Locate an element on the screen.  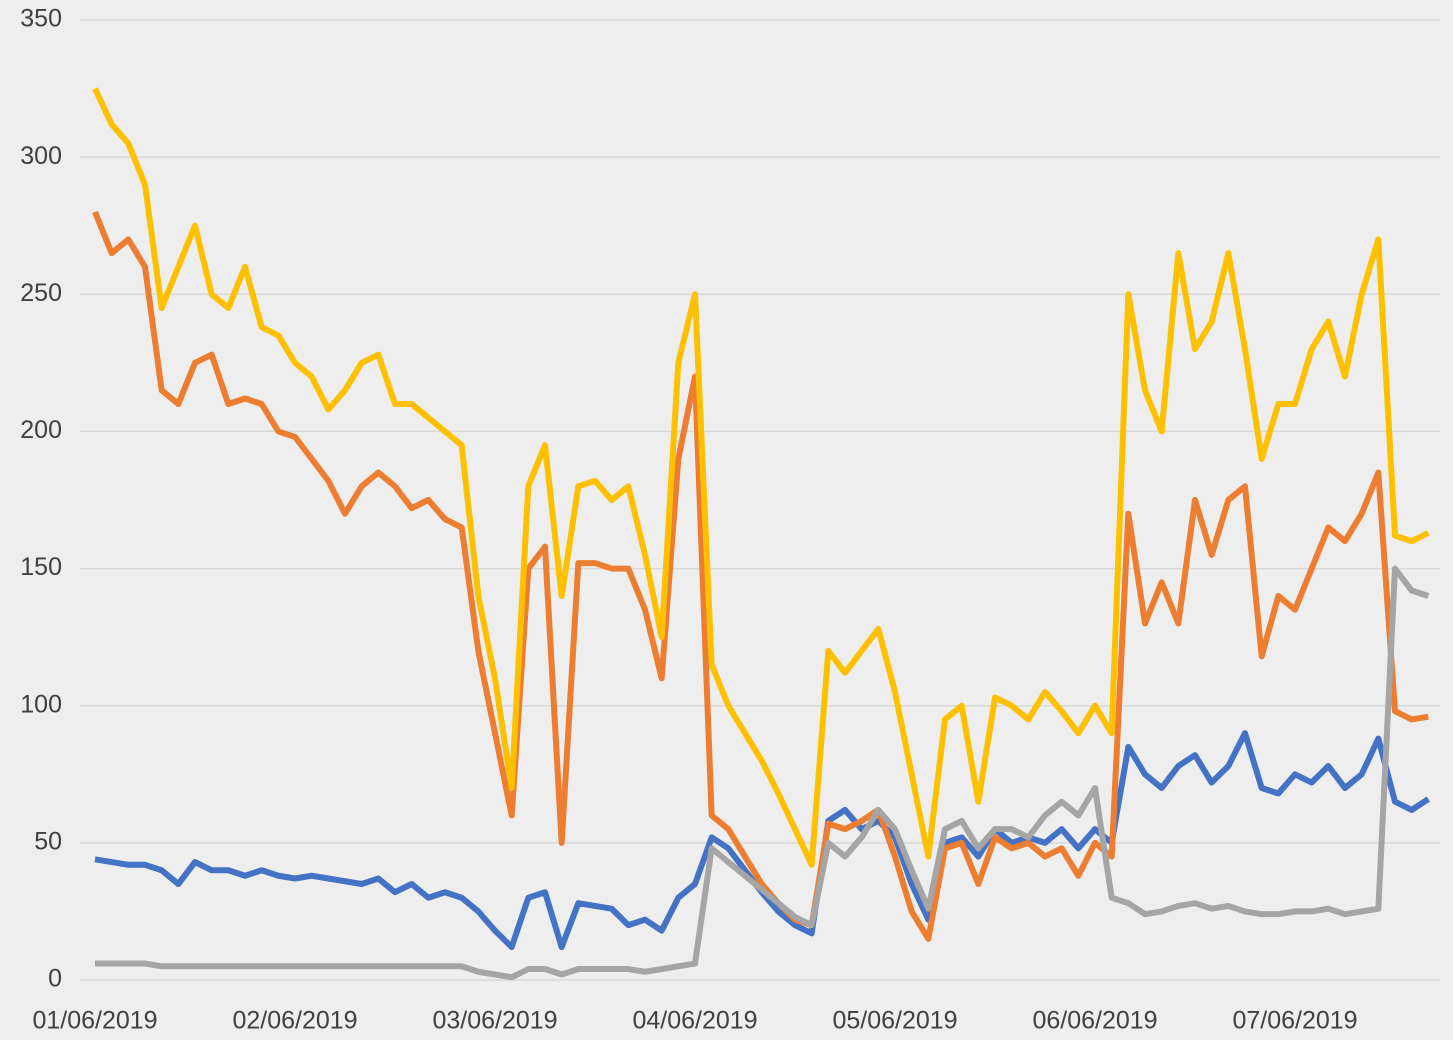
x-tick-label: 02/06/2019 is located at coordinates (294, 1021).